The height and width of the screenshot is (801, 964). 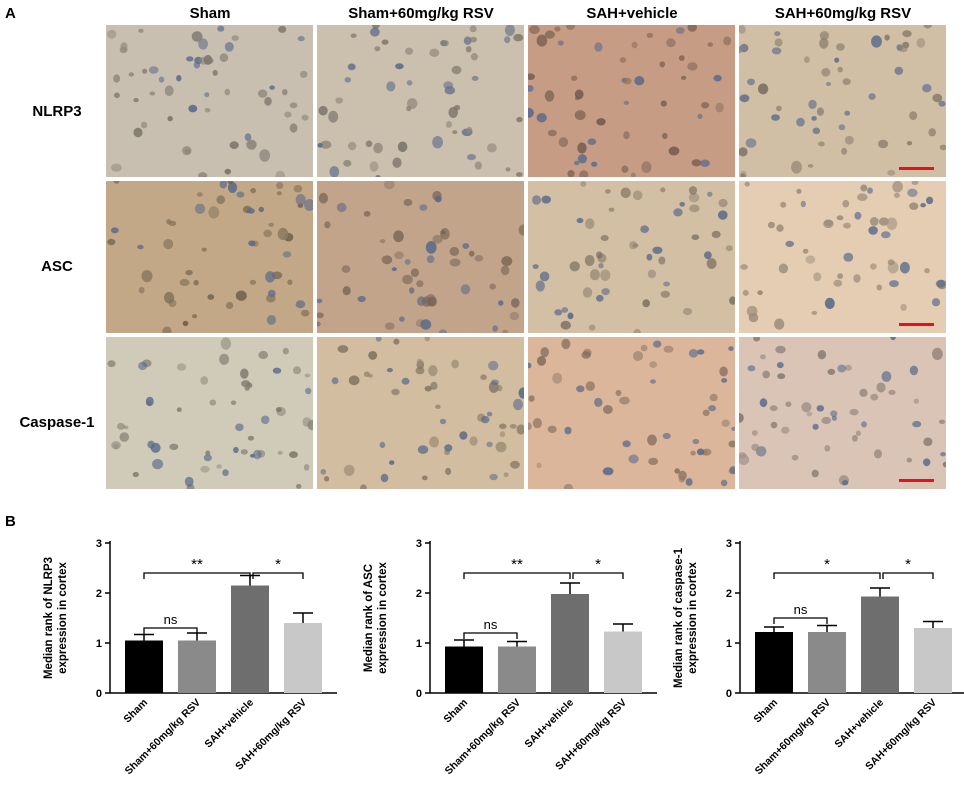 I want to click on column-header-sham-rsv: Sham+60mg/kg RSV, so click(x=421, y=13).